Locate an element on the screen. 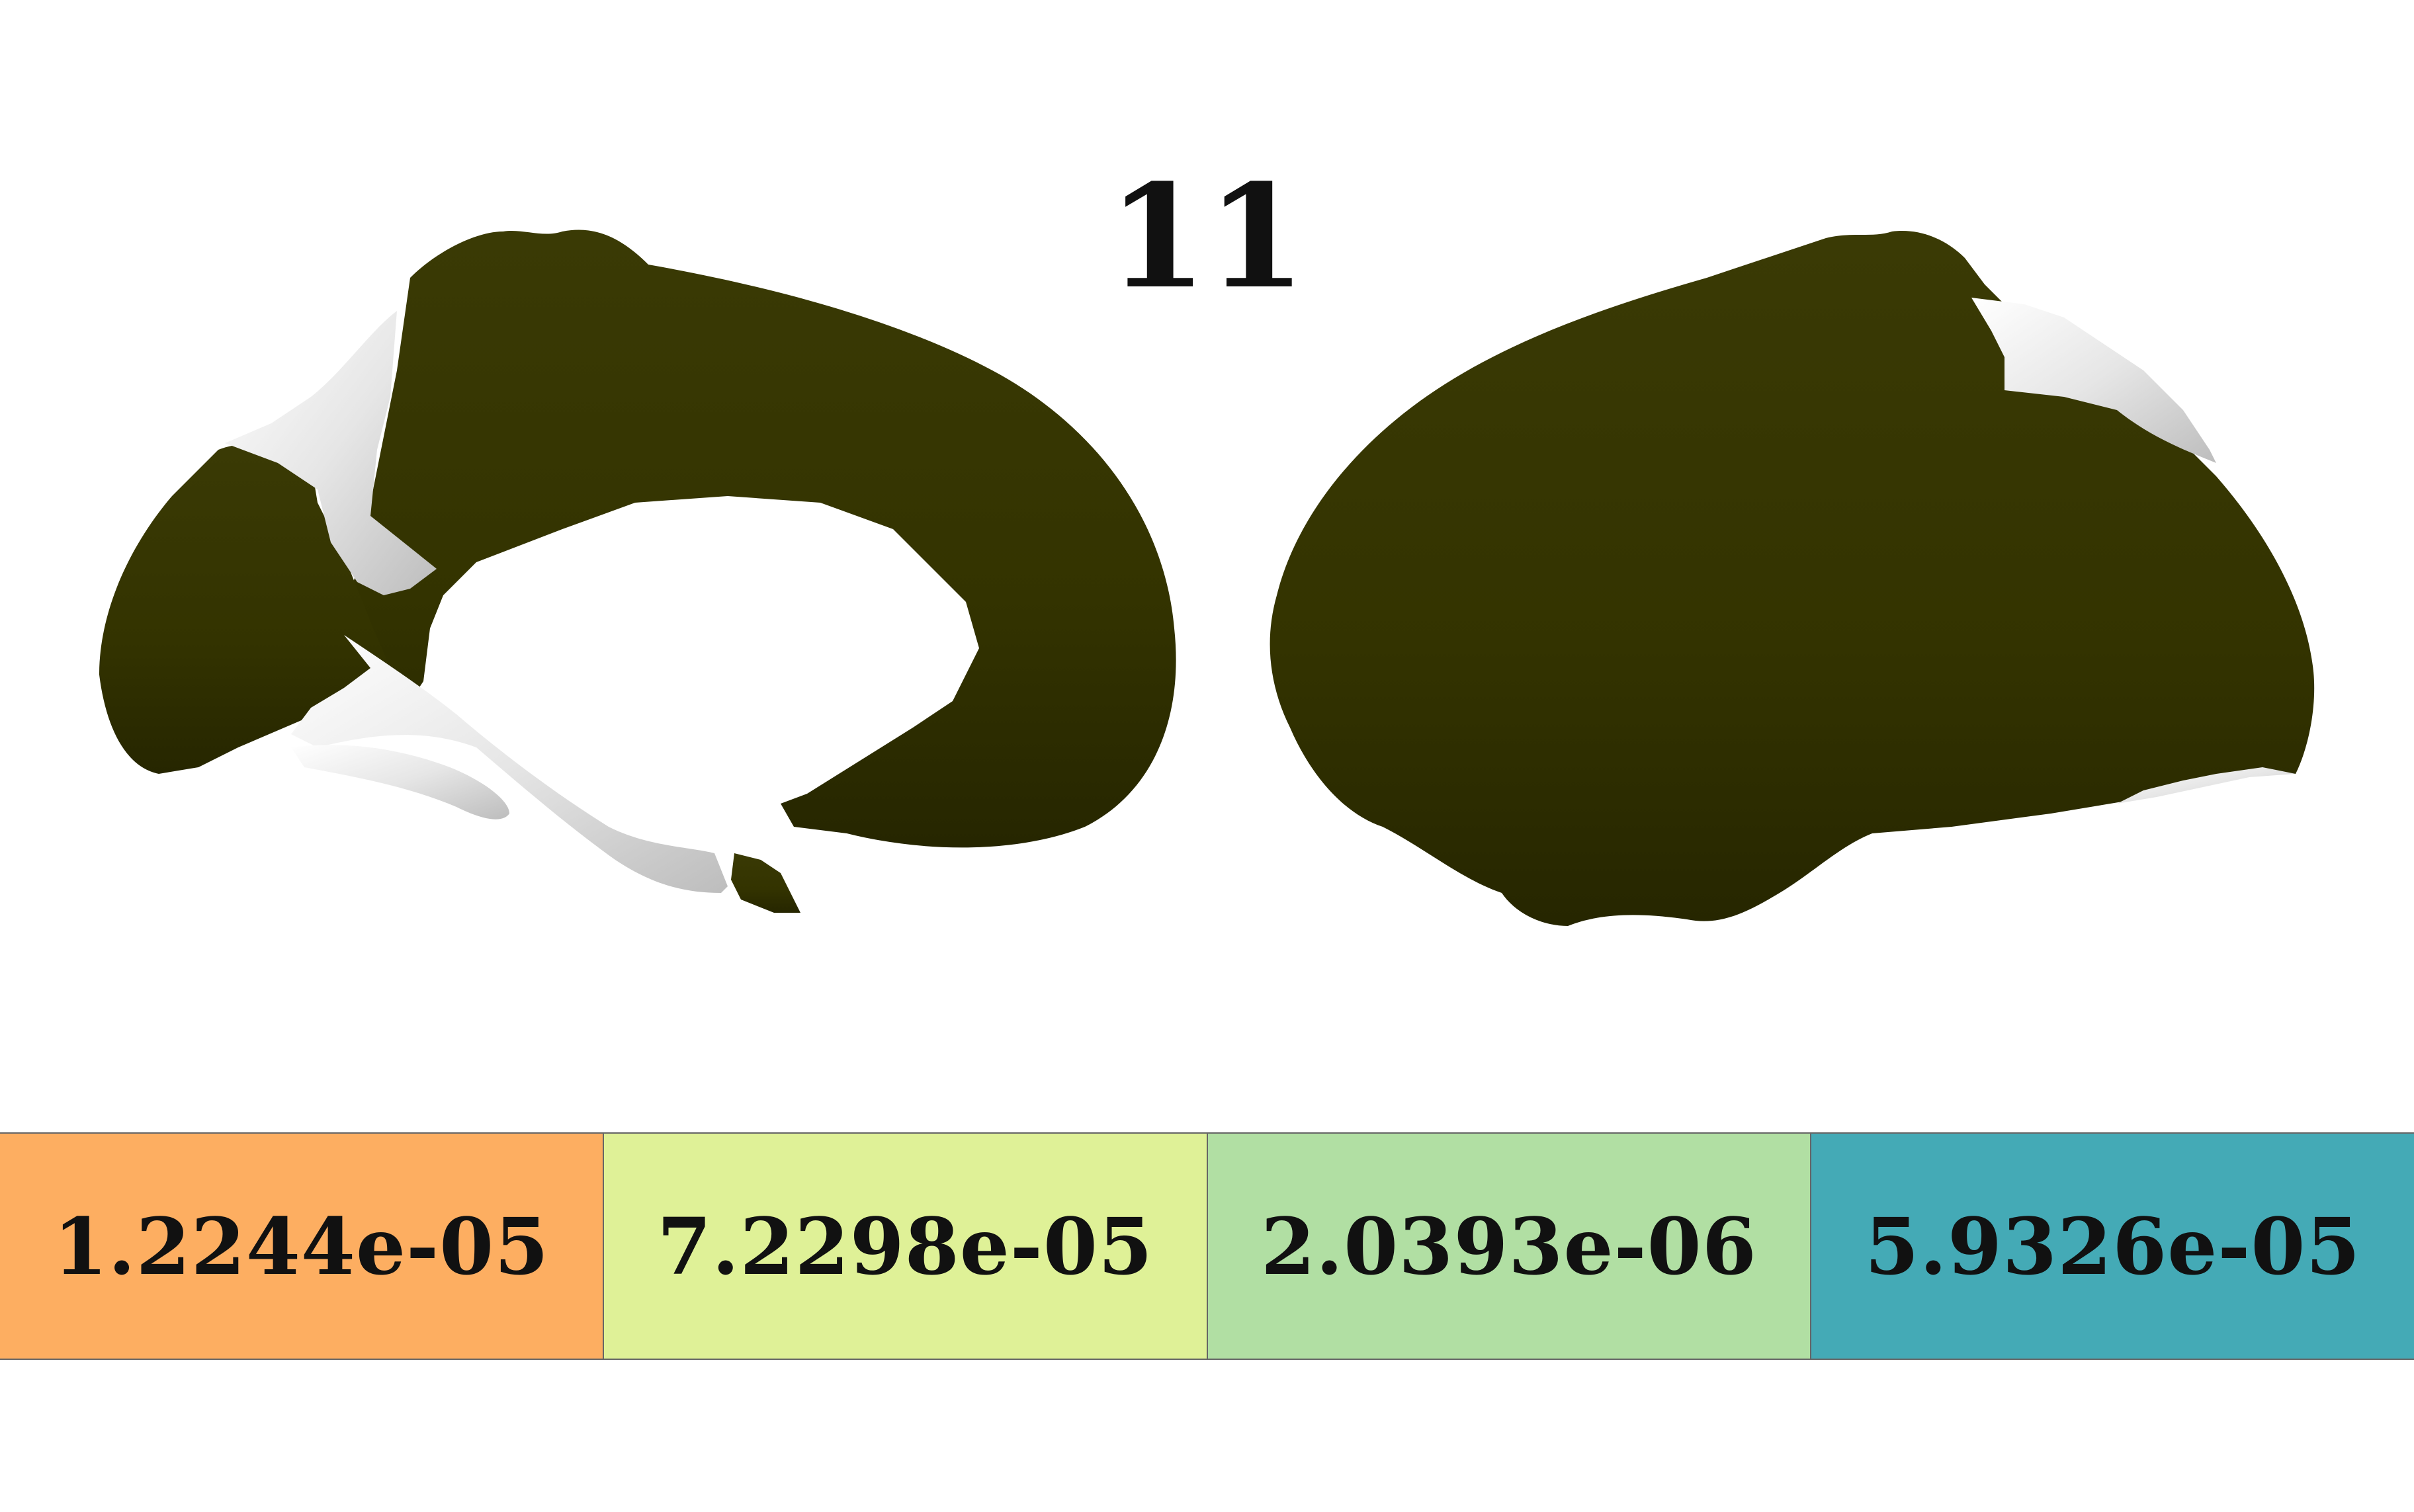 The image size is (2414, 1512). colorbar-cell-1: 1.2244e-05 is located at coordinates (302, 1246).